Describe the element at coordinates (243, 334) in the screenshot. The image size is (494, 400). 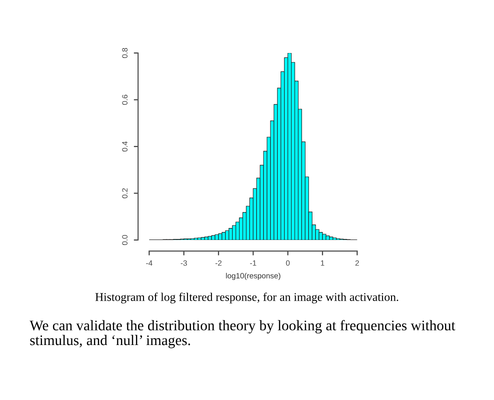
I see `text: We can validate the distribution theory by looking at frequencies without stimulus, and ‘null’ images.` at that location.